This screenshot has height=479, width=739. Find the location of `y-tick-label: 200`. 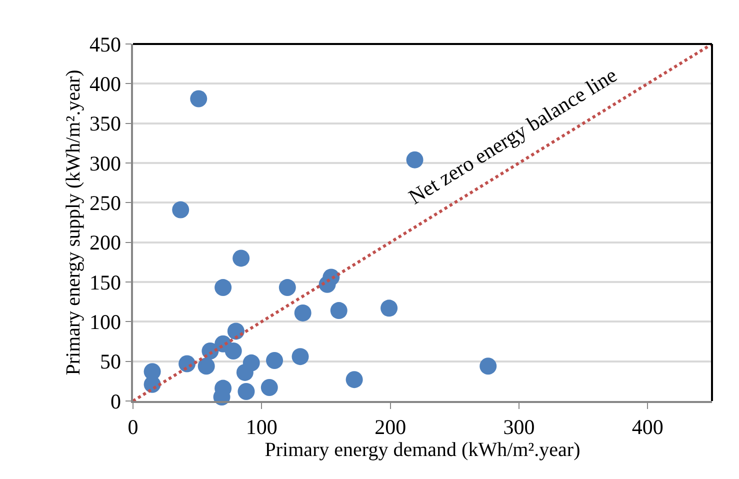

y-tick-label: 200 is located at coordinates (106, 242).